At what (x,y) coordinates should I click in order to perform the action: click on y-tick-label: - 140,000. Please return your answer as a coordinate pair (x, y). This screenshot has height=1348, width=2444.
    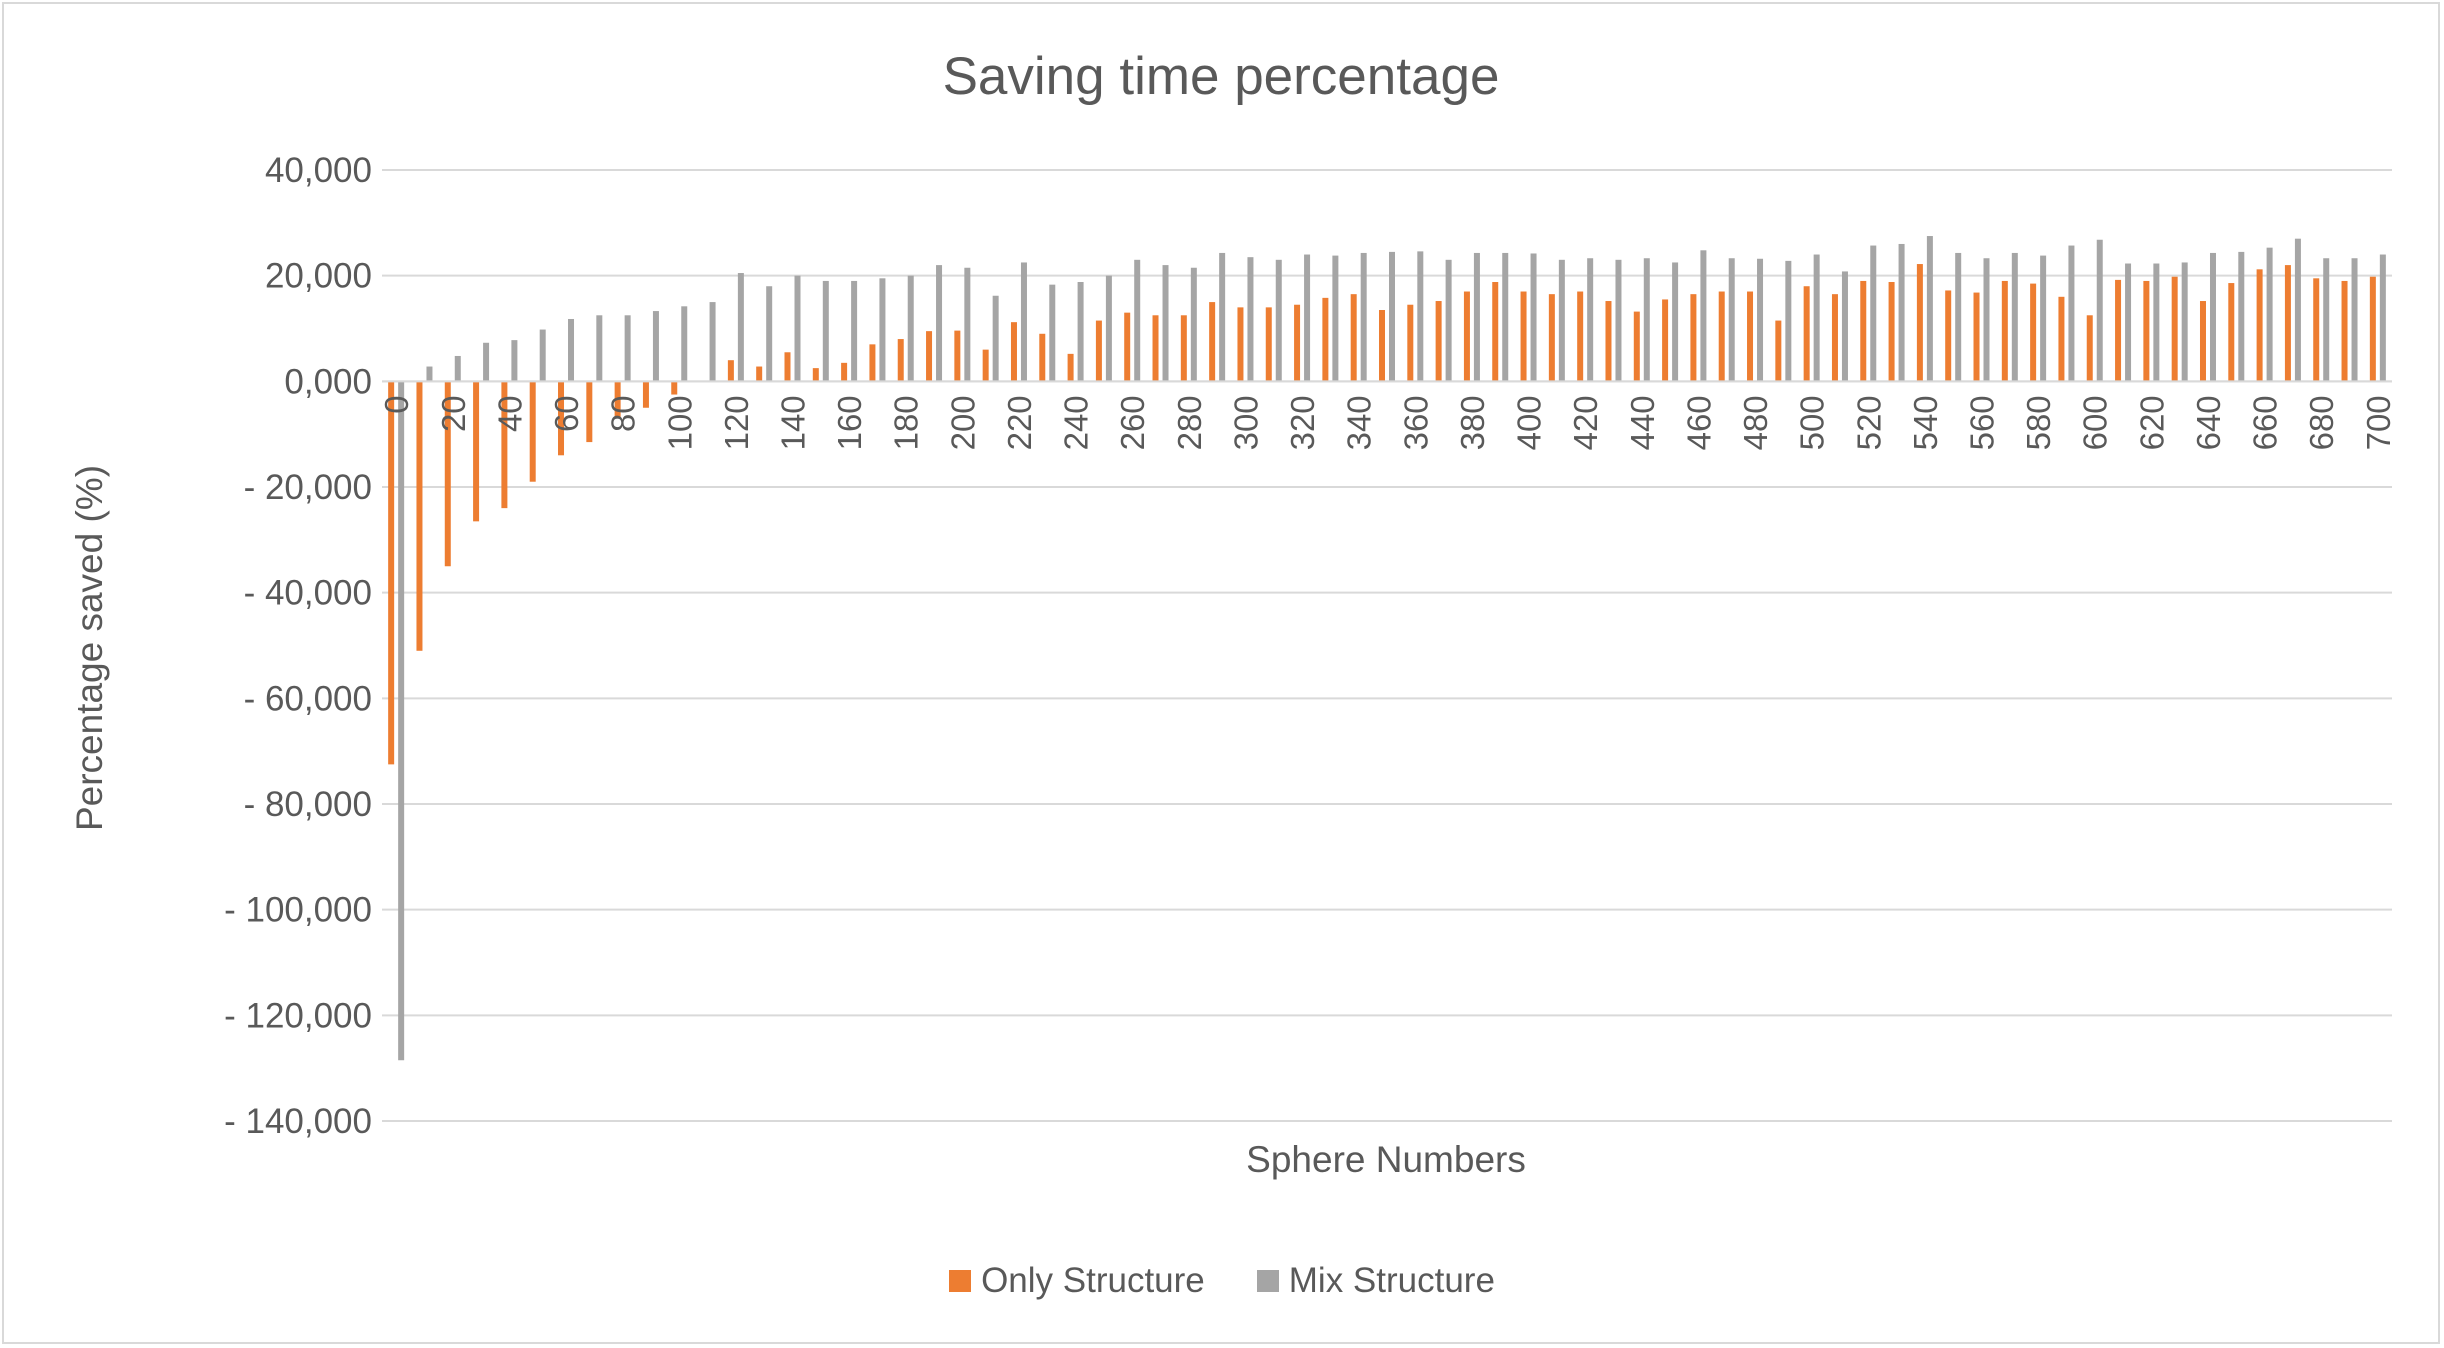
    Looking at the image, I should click on (298, 1121).